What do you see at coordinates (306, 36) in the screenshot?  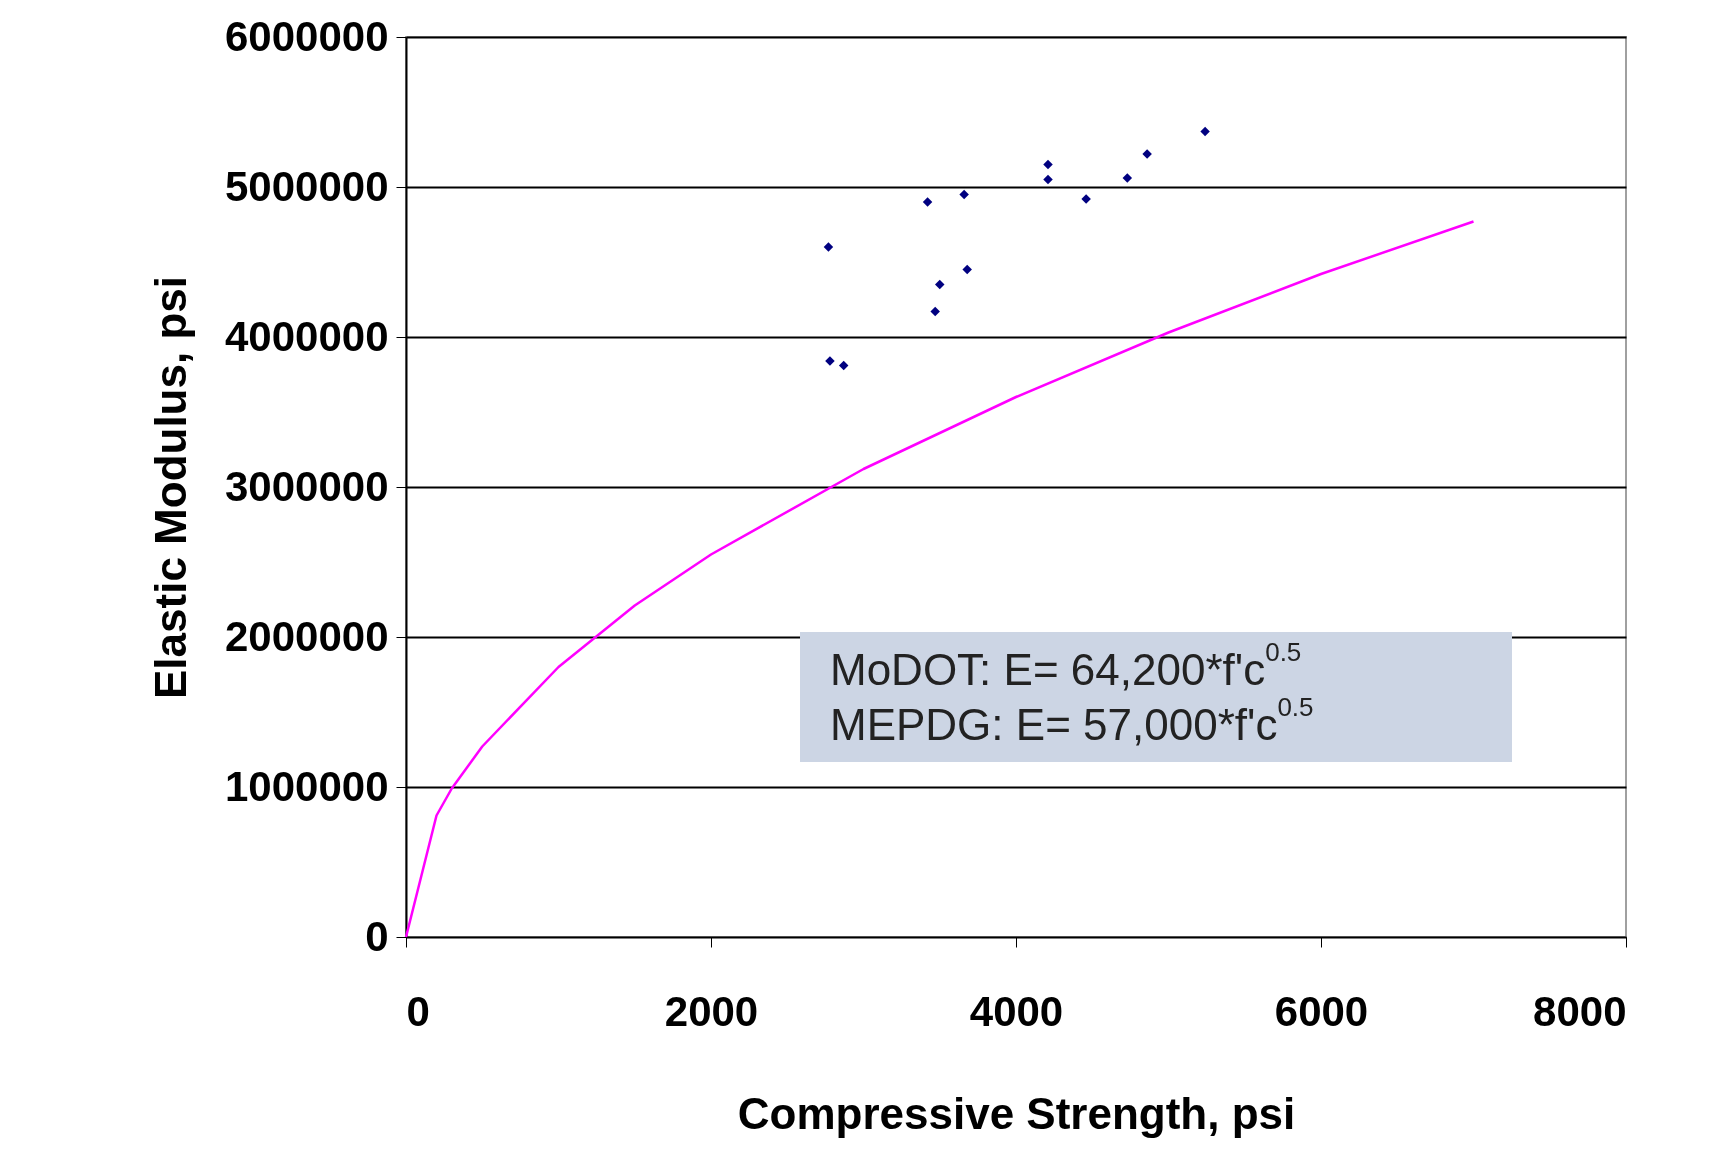 I see `y-tick-label: 6000000` at bounding box center [306, 36].